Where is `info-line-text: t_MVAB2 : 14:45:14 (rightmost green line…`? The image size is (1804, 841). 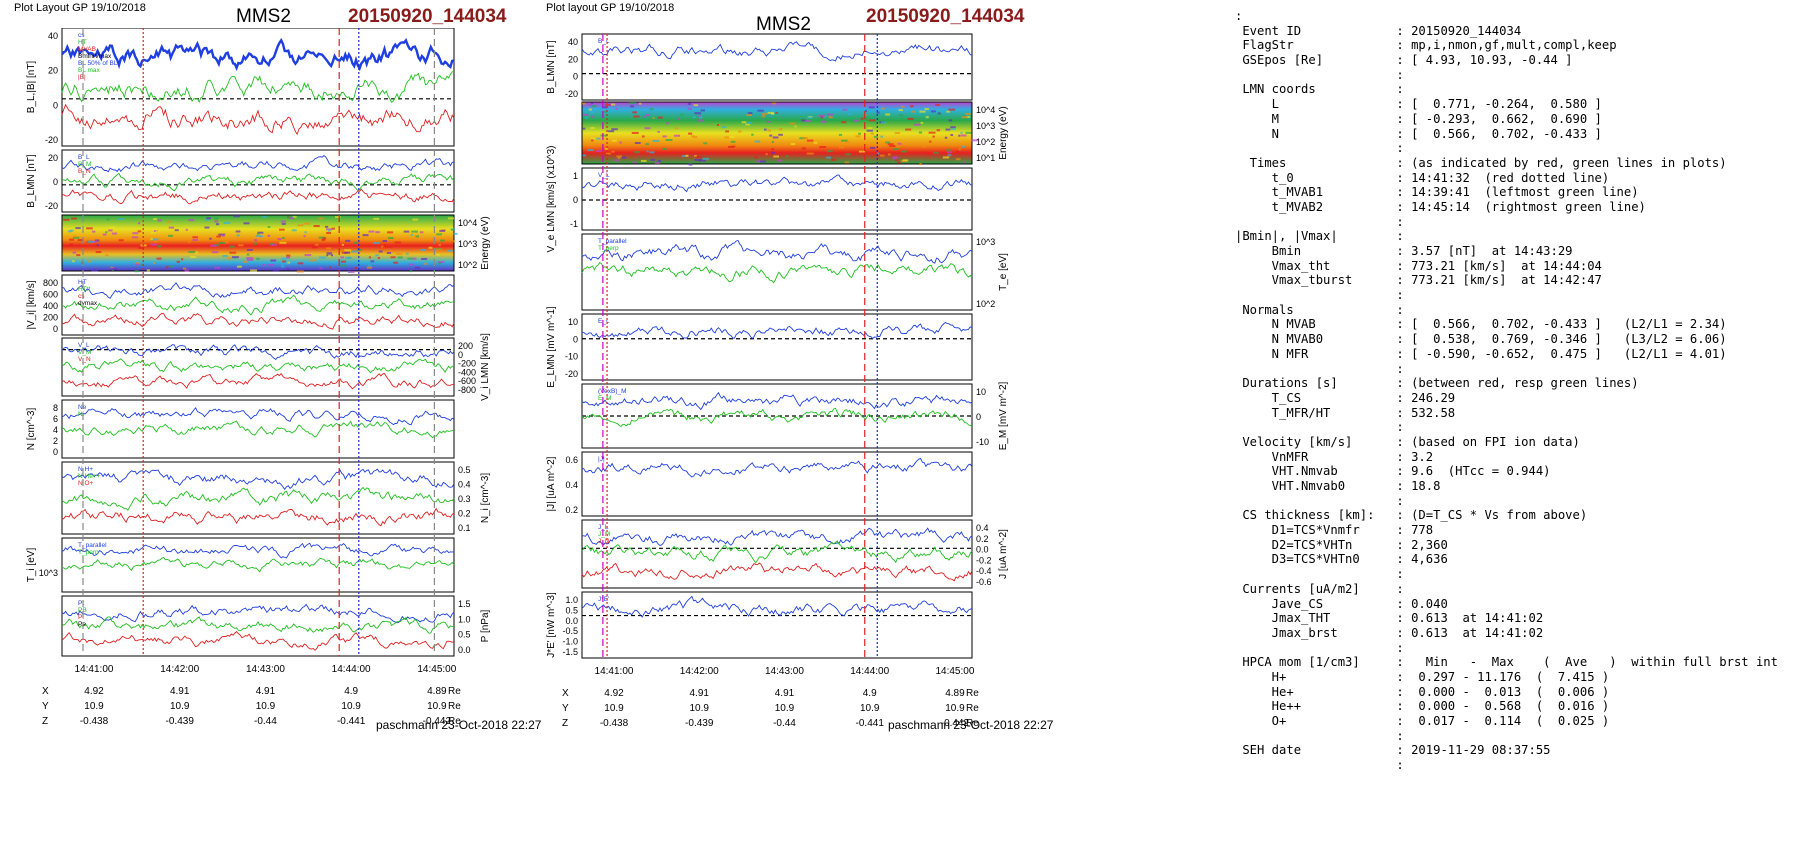
info-line-text: t_MVAB2 : 14:45:14 (rightmost green line… is located at coordinates (1440, 206).